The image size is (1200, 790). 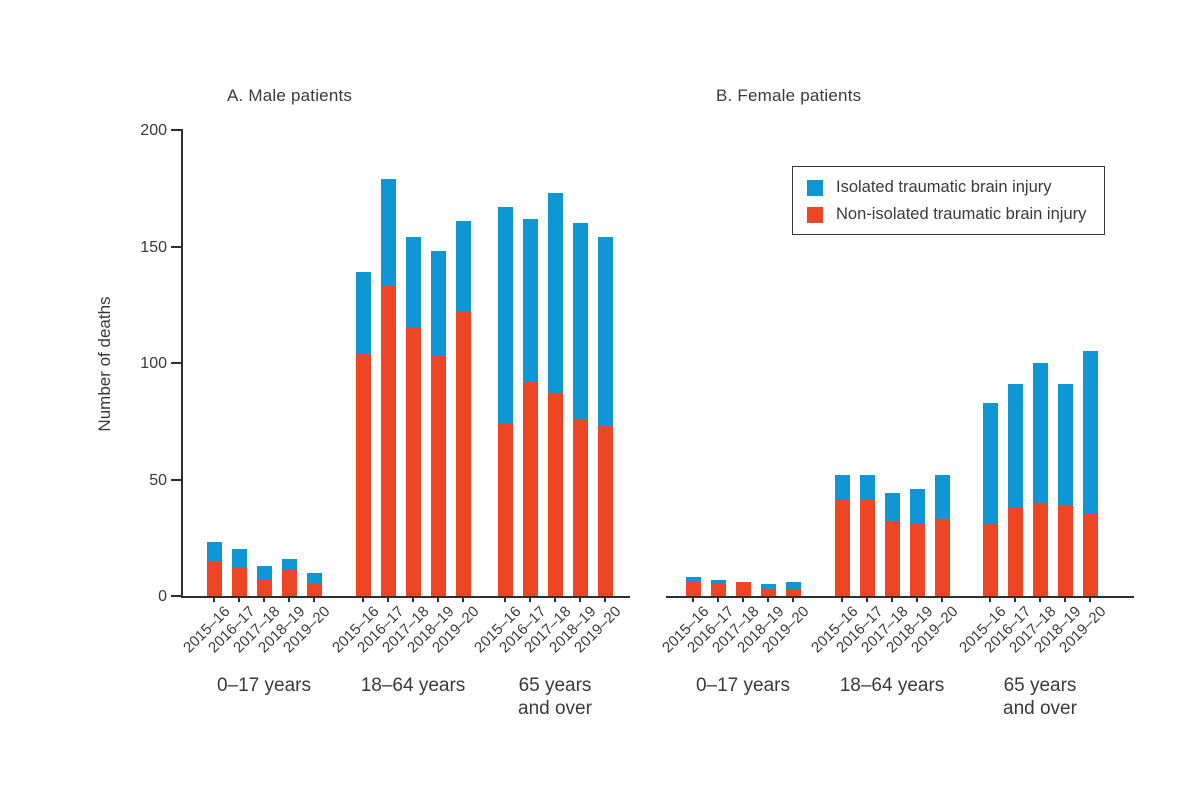 What do you see at coordinates (104, 364) in the screenshot?
I see `y-axis-label: Number of deaths` at bounding box center [104, 364].